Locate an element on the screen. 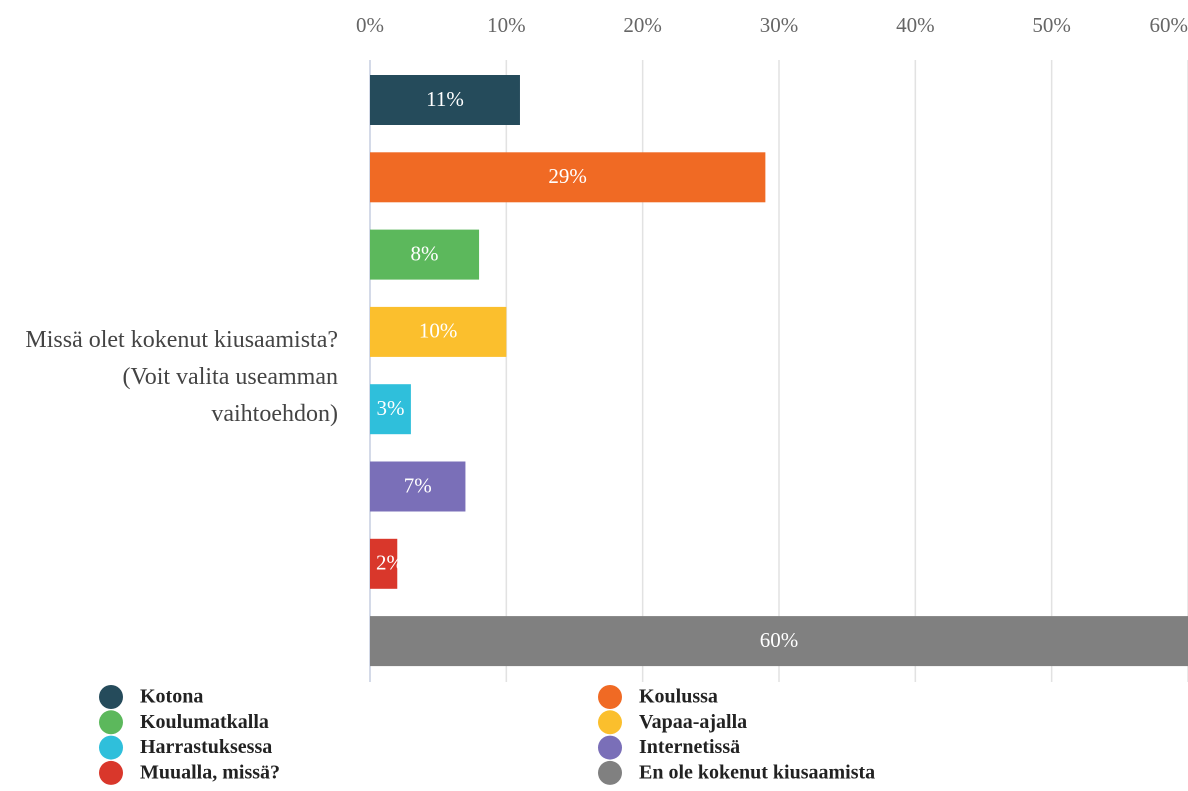  legend-label: Muualla, missä? is located at coordinates (210, 772).